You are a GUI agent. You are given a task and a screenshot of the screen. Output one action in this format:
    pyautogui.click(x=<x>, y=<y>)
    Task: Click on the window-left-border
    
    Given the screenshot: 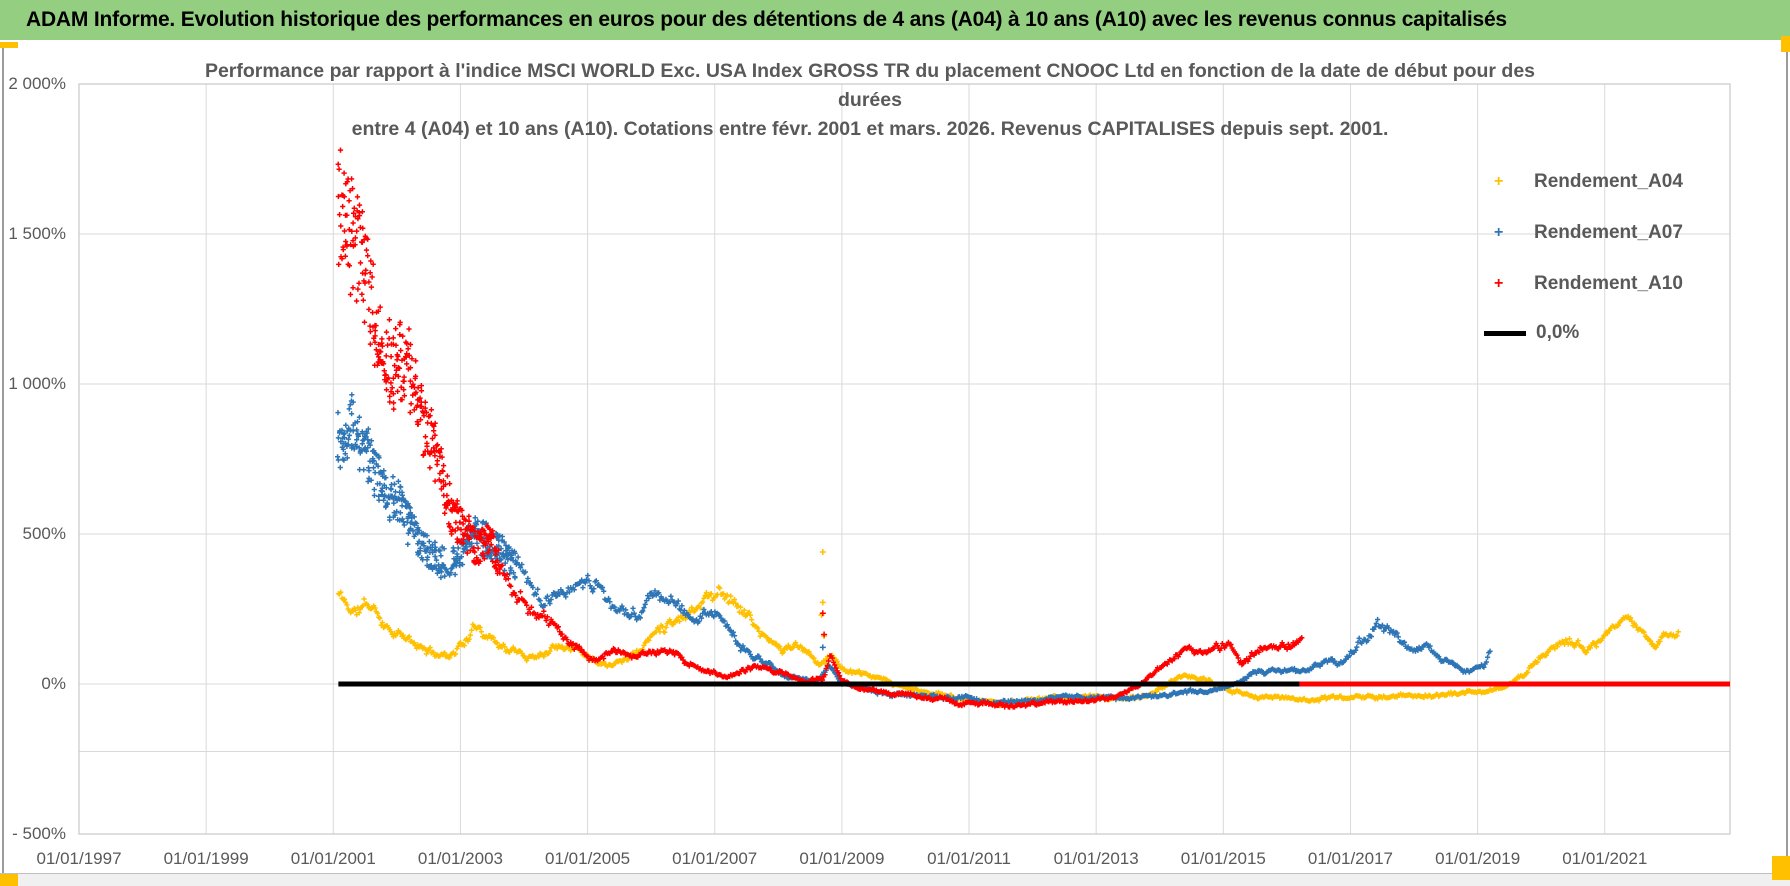 What is the action you would take?
    pyautogui.click(x=3, y=464)
    